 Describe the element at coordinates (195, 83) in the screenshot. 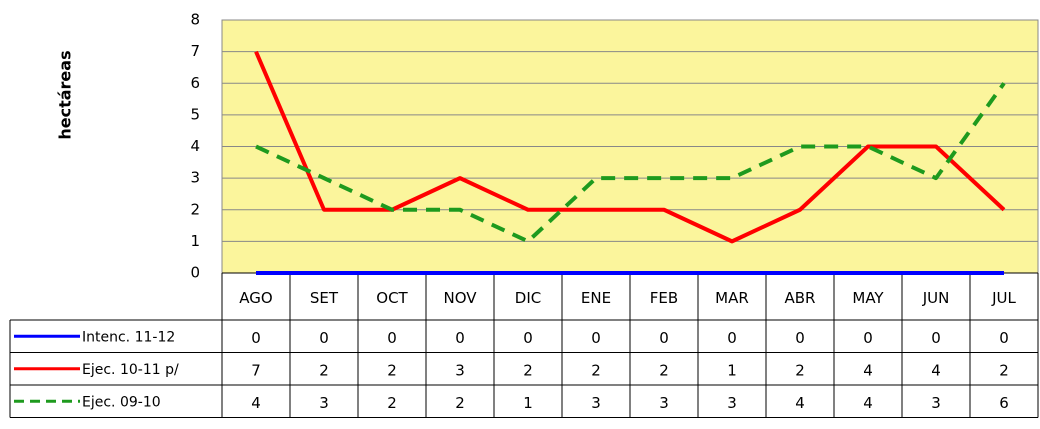

I see `y-tick-label: 6` at that location.